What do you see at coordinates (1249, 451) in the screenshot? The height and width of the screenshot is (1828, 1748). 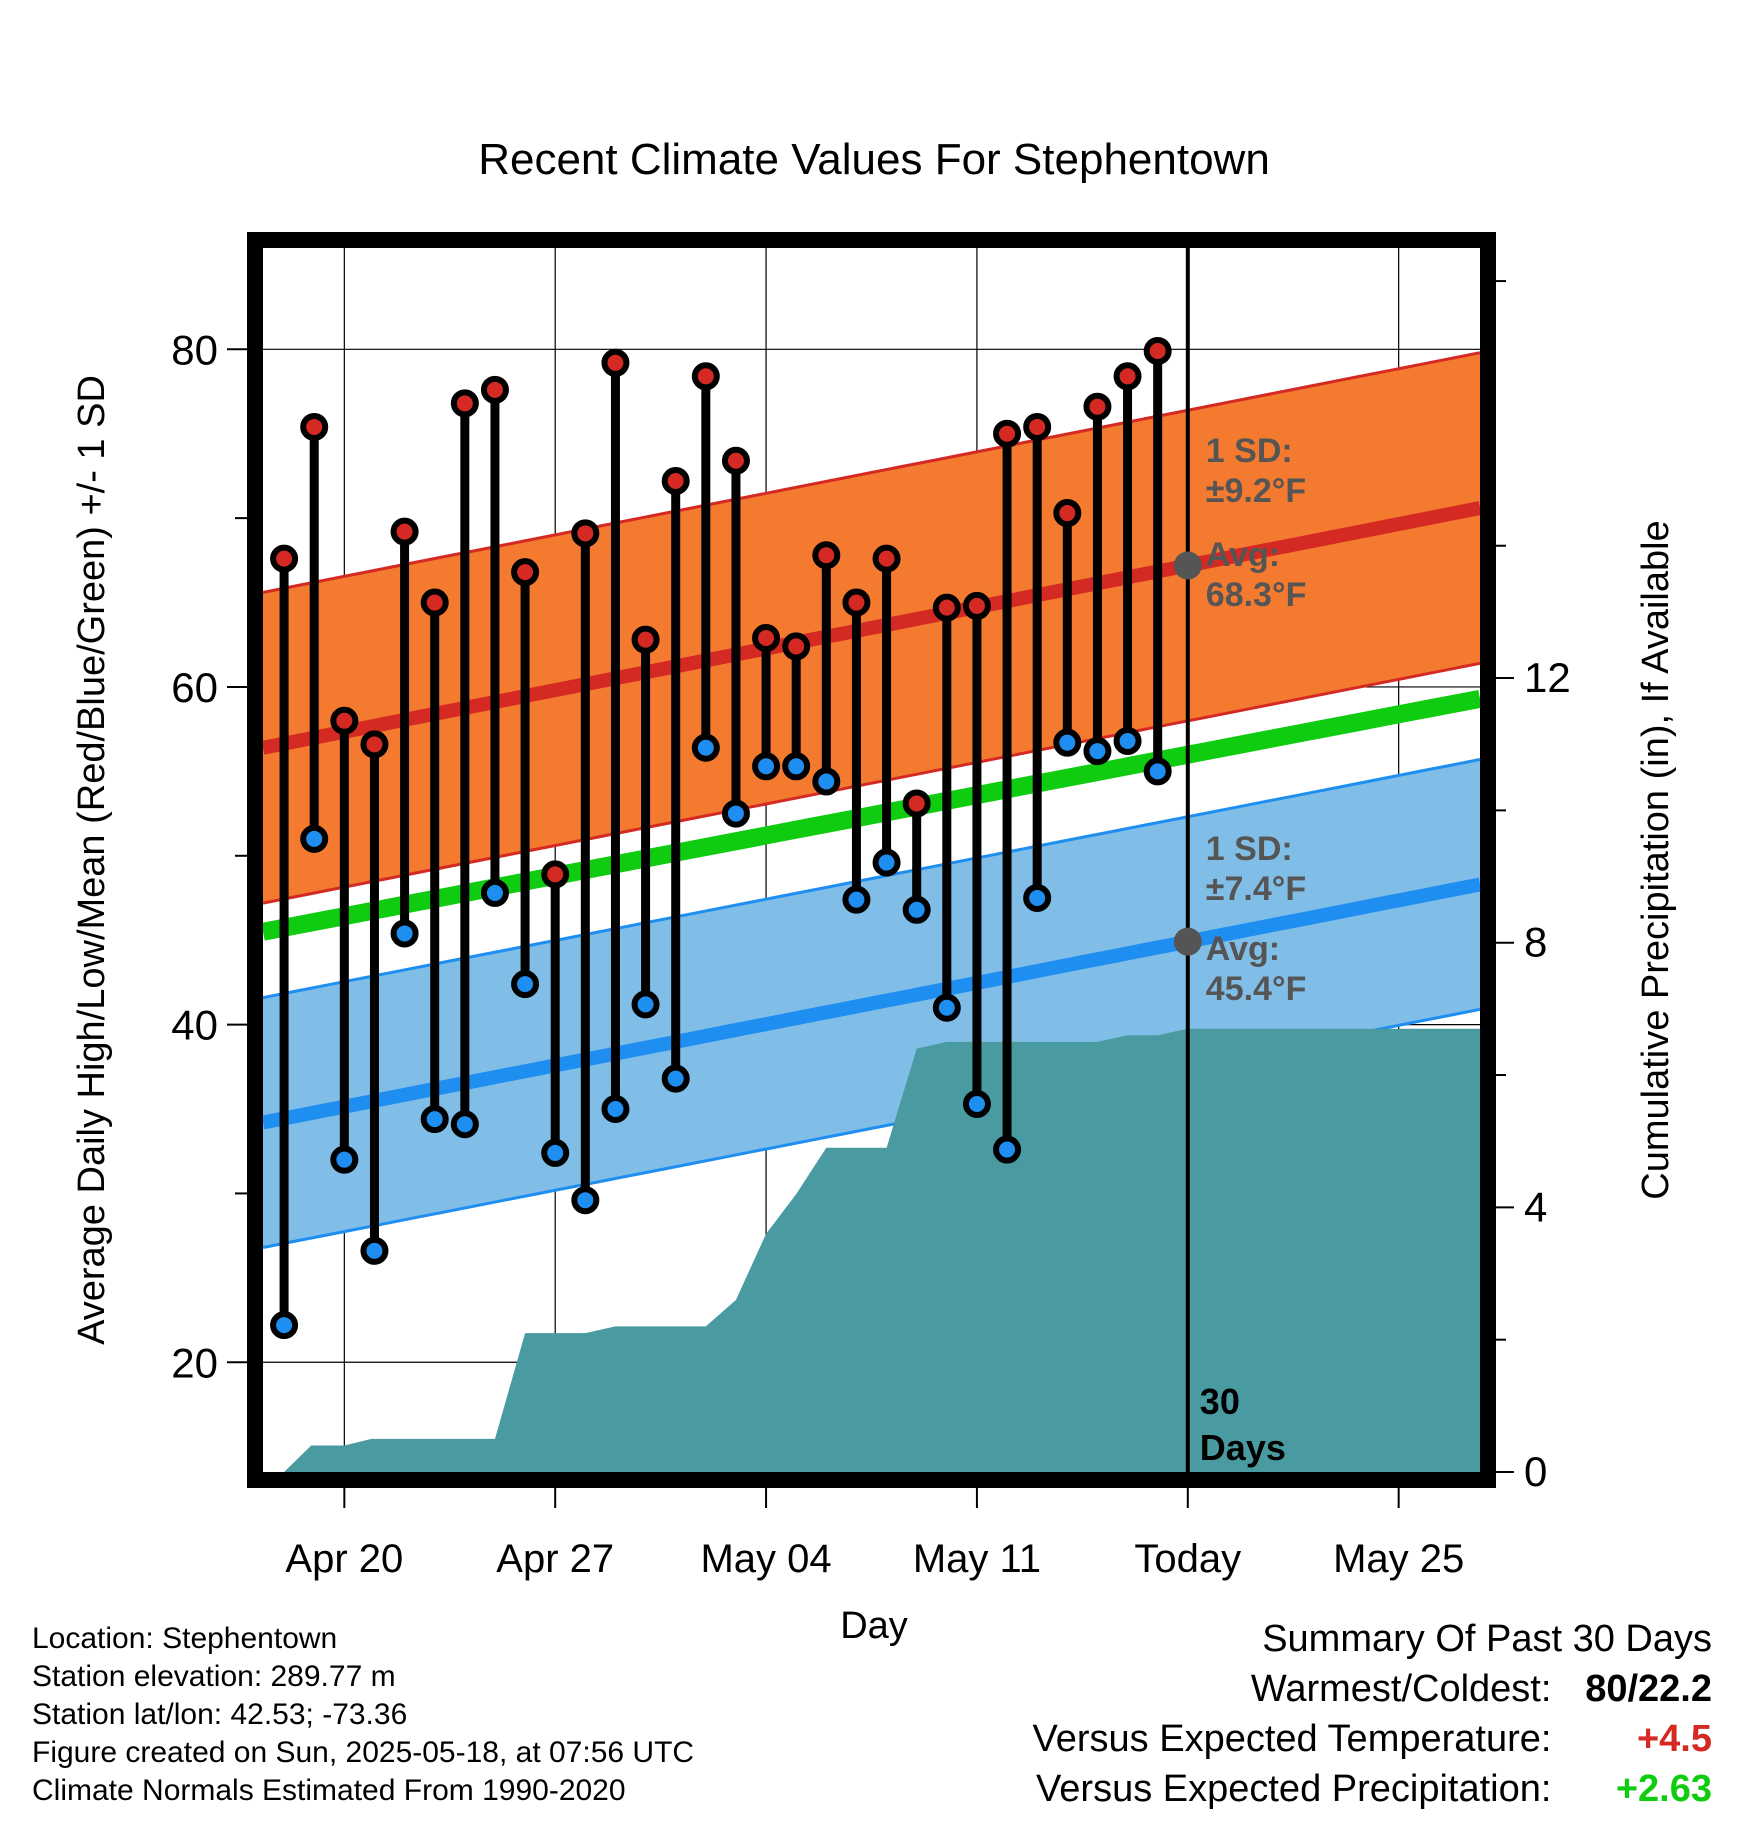 I see `high-sd-label: 1 SD:` at bounding box center [1249, 451].